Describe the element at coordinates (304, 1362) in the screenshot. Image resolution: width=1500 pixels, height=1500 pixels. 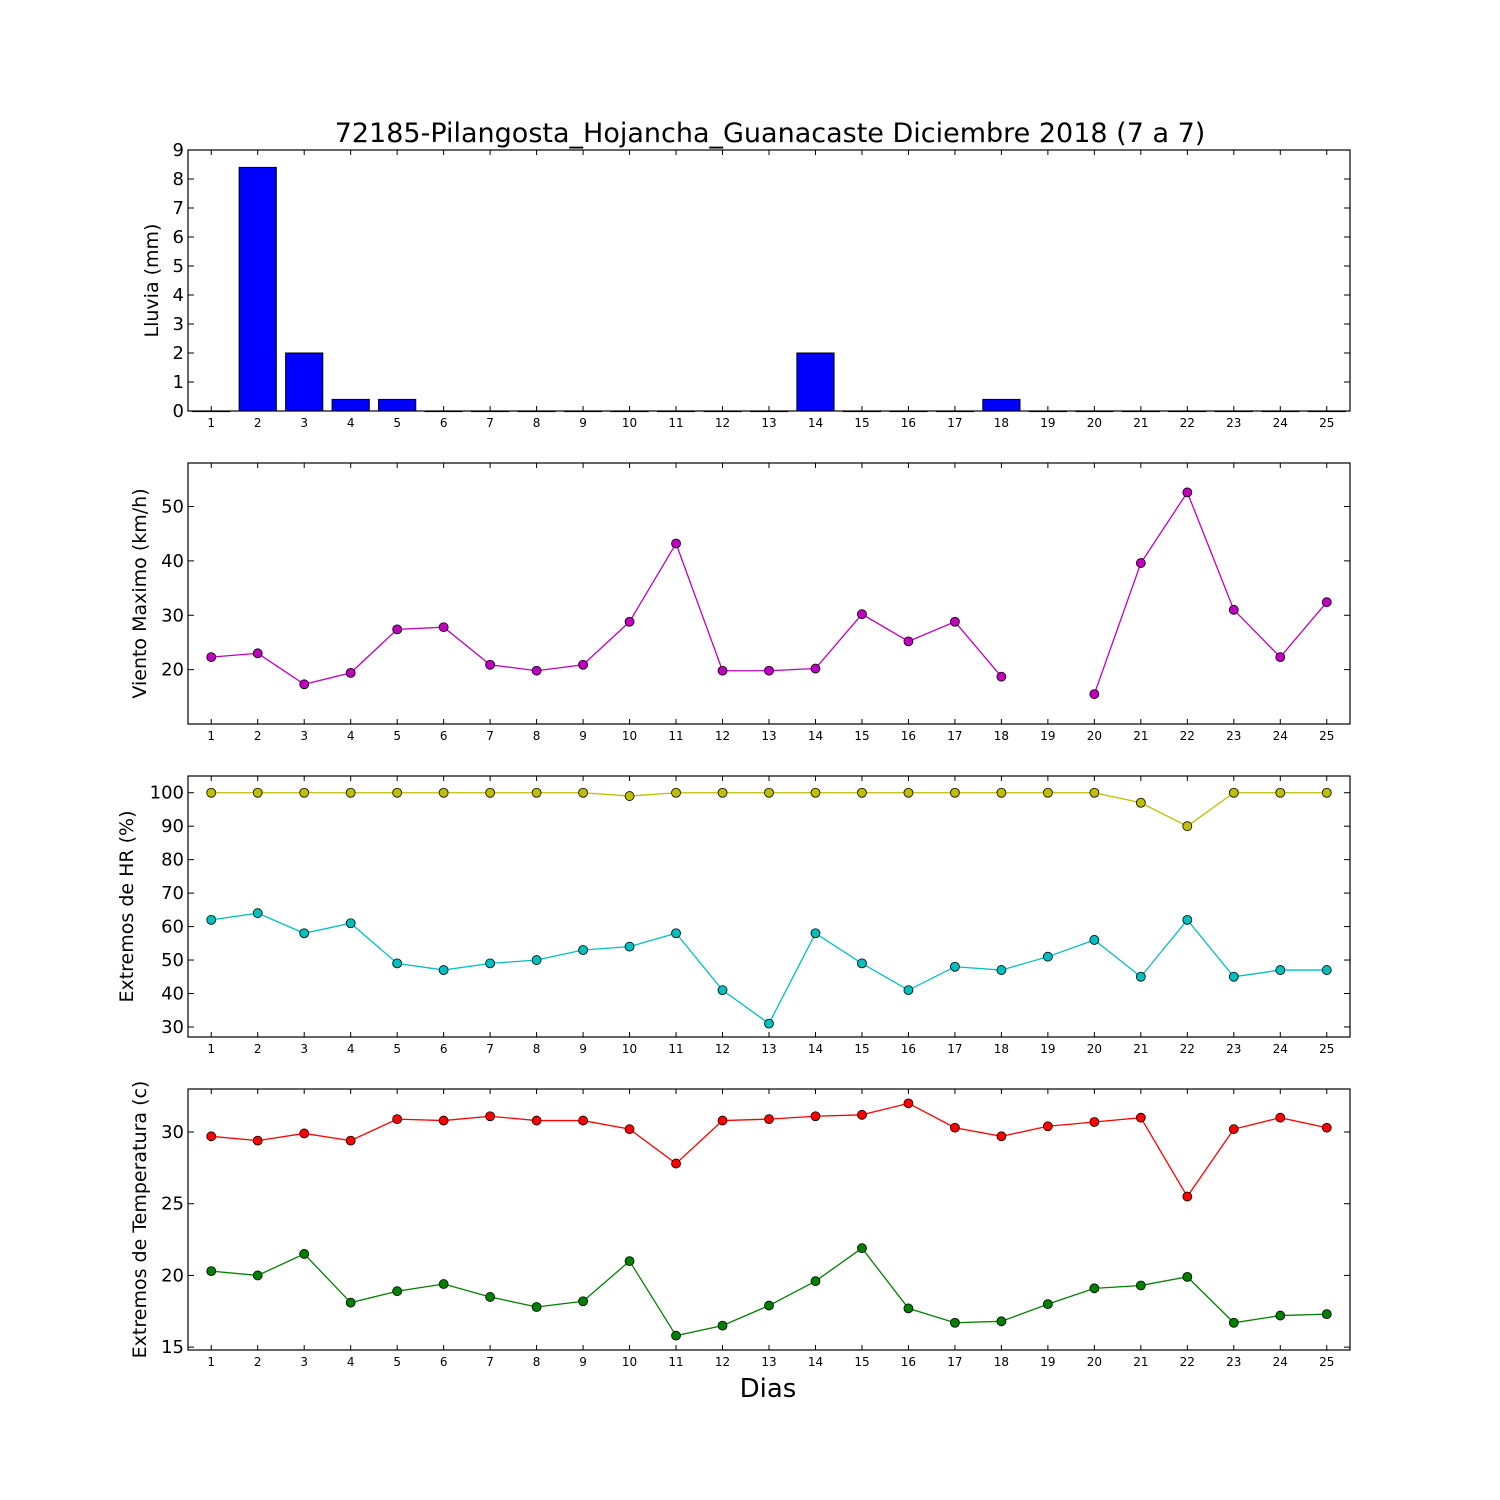
I see `temperature-xtick-label: 3` at that location.